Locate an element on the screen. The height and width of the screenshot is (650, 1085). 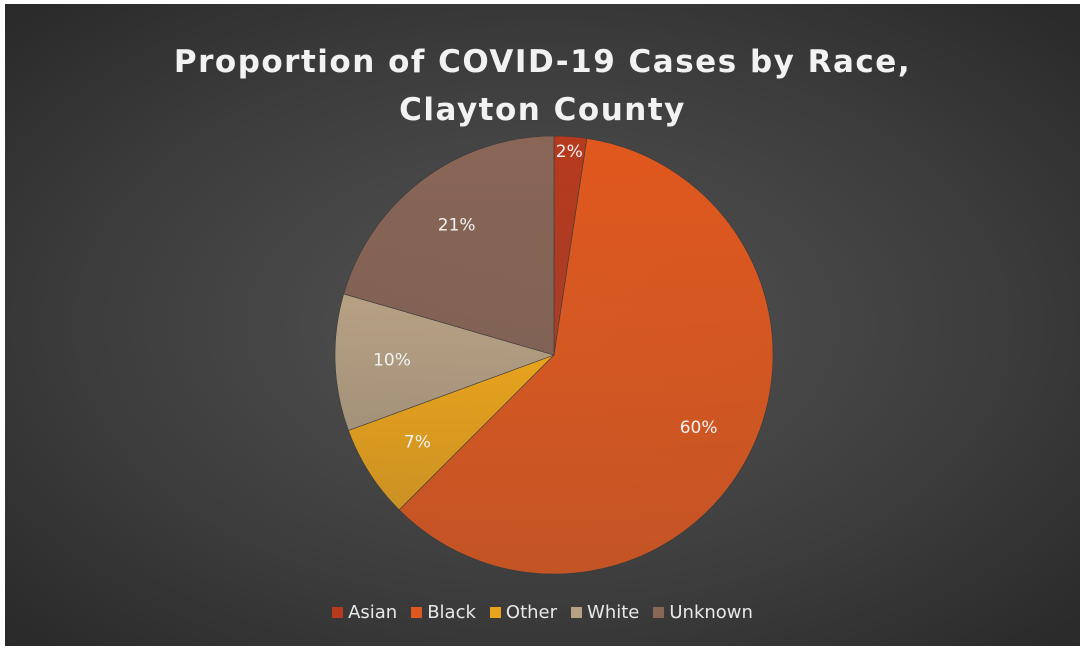
legend-label-black: Black is located at coordinates (451, 612).